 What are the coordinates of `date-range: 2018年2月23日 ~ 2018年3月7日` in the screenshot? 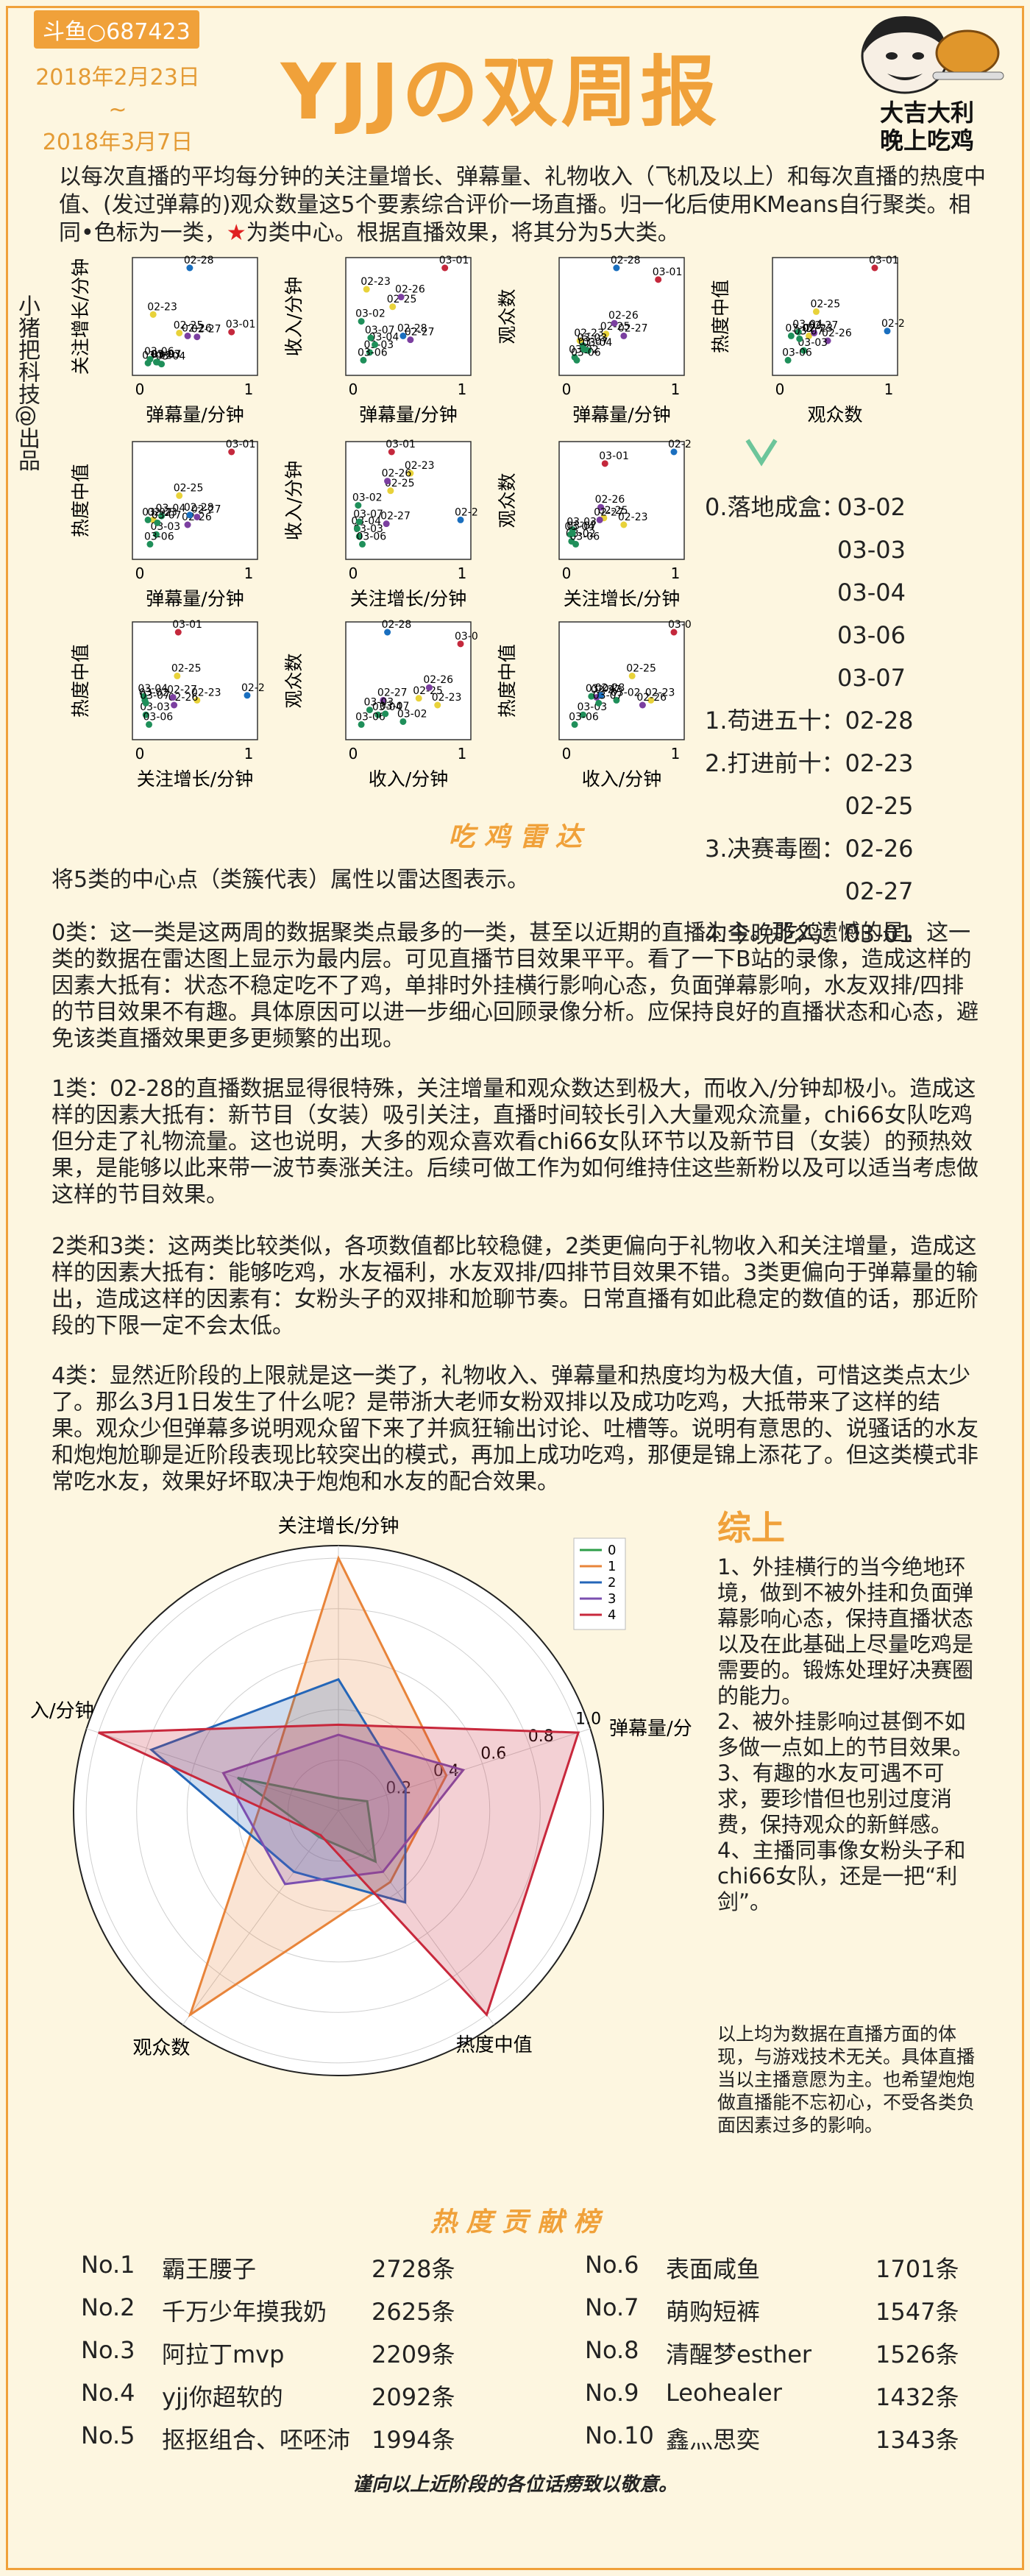 It's located at (118, 111).